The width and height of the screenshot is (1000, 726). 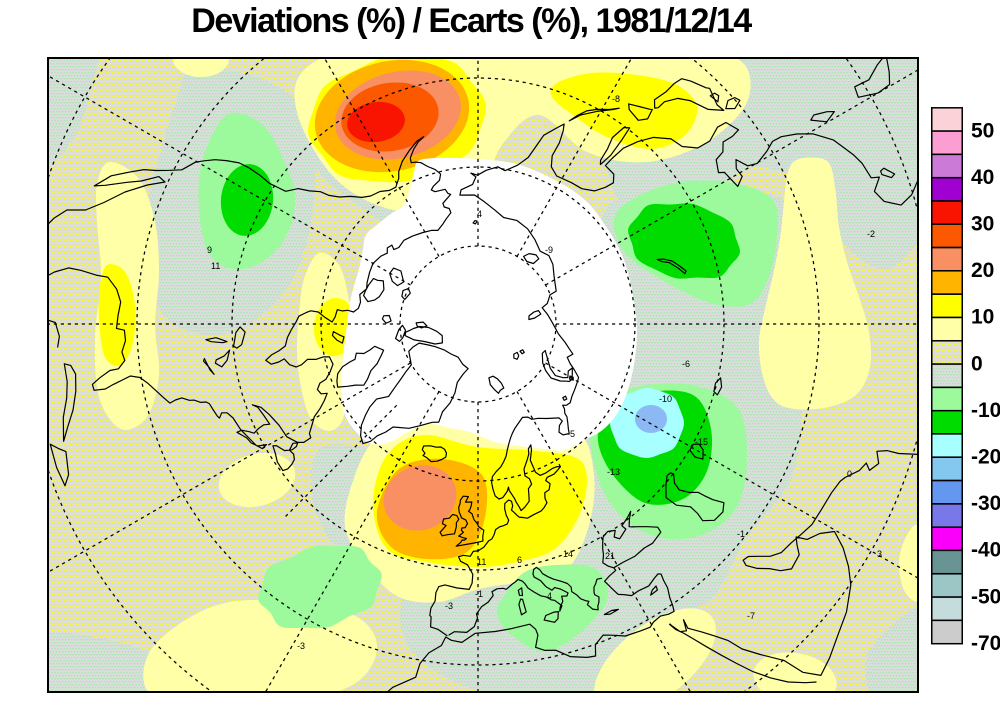 What do you see at coordinates (616, 99) in the screenshot?
I see `svg-text: -8` at bounding box center [616, 99].